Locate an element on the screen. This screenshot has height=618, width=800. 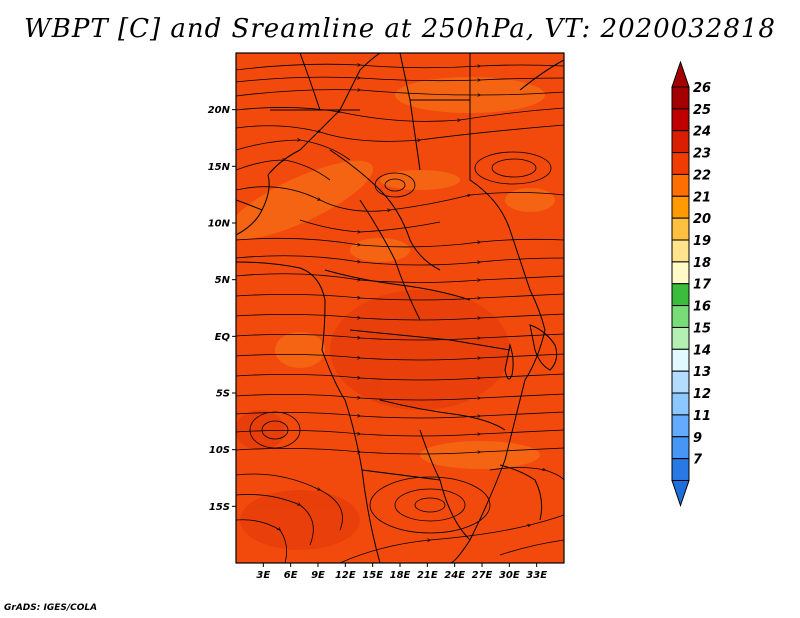
lon-tick-label: 12E is located at coordinates (345, 575).